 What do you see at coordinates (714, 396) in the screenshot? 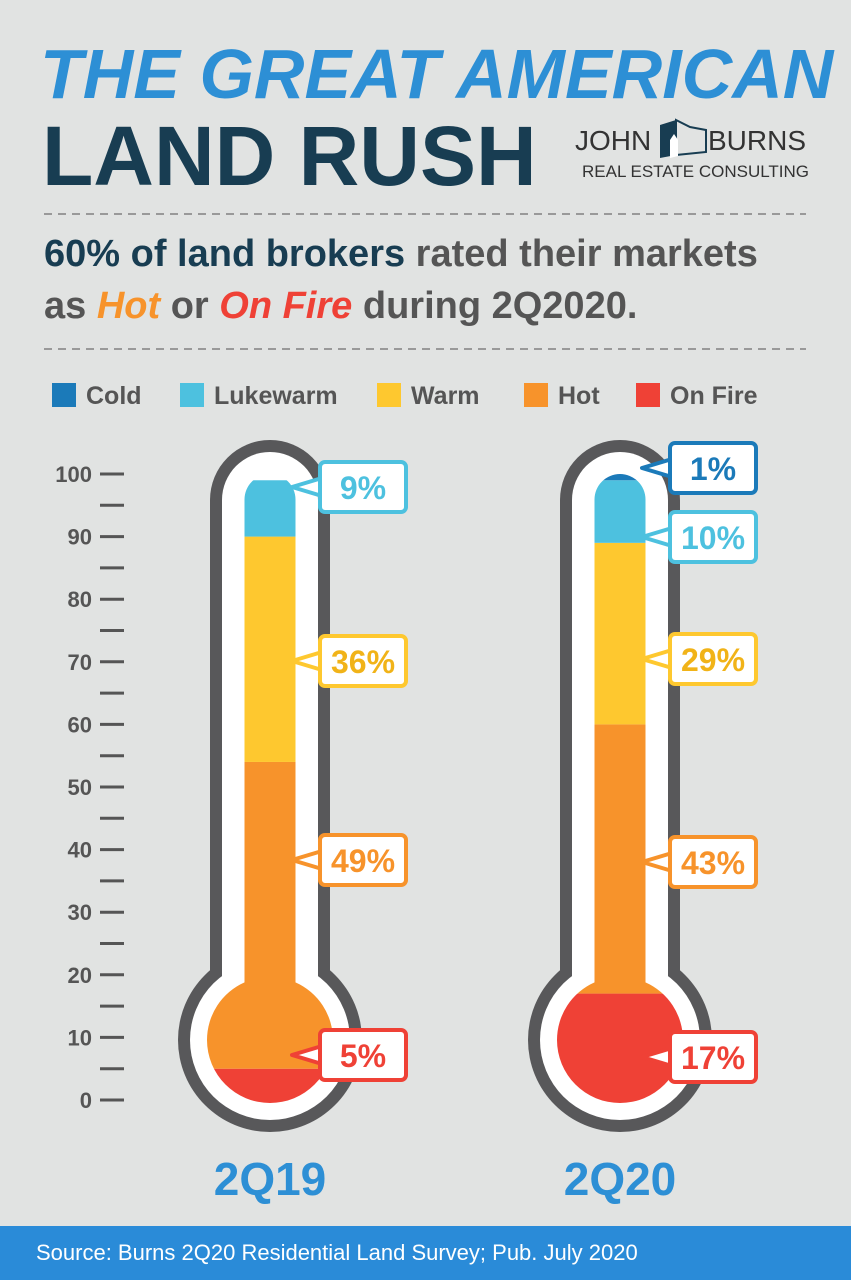
I see `legend-label: On Fire` at bounding box center [714, 396].